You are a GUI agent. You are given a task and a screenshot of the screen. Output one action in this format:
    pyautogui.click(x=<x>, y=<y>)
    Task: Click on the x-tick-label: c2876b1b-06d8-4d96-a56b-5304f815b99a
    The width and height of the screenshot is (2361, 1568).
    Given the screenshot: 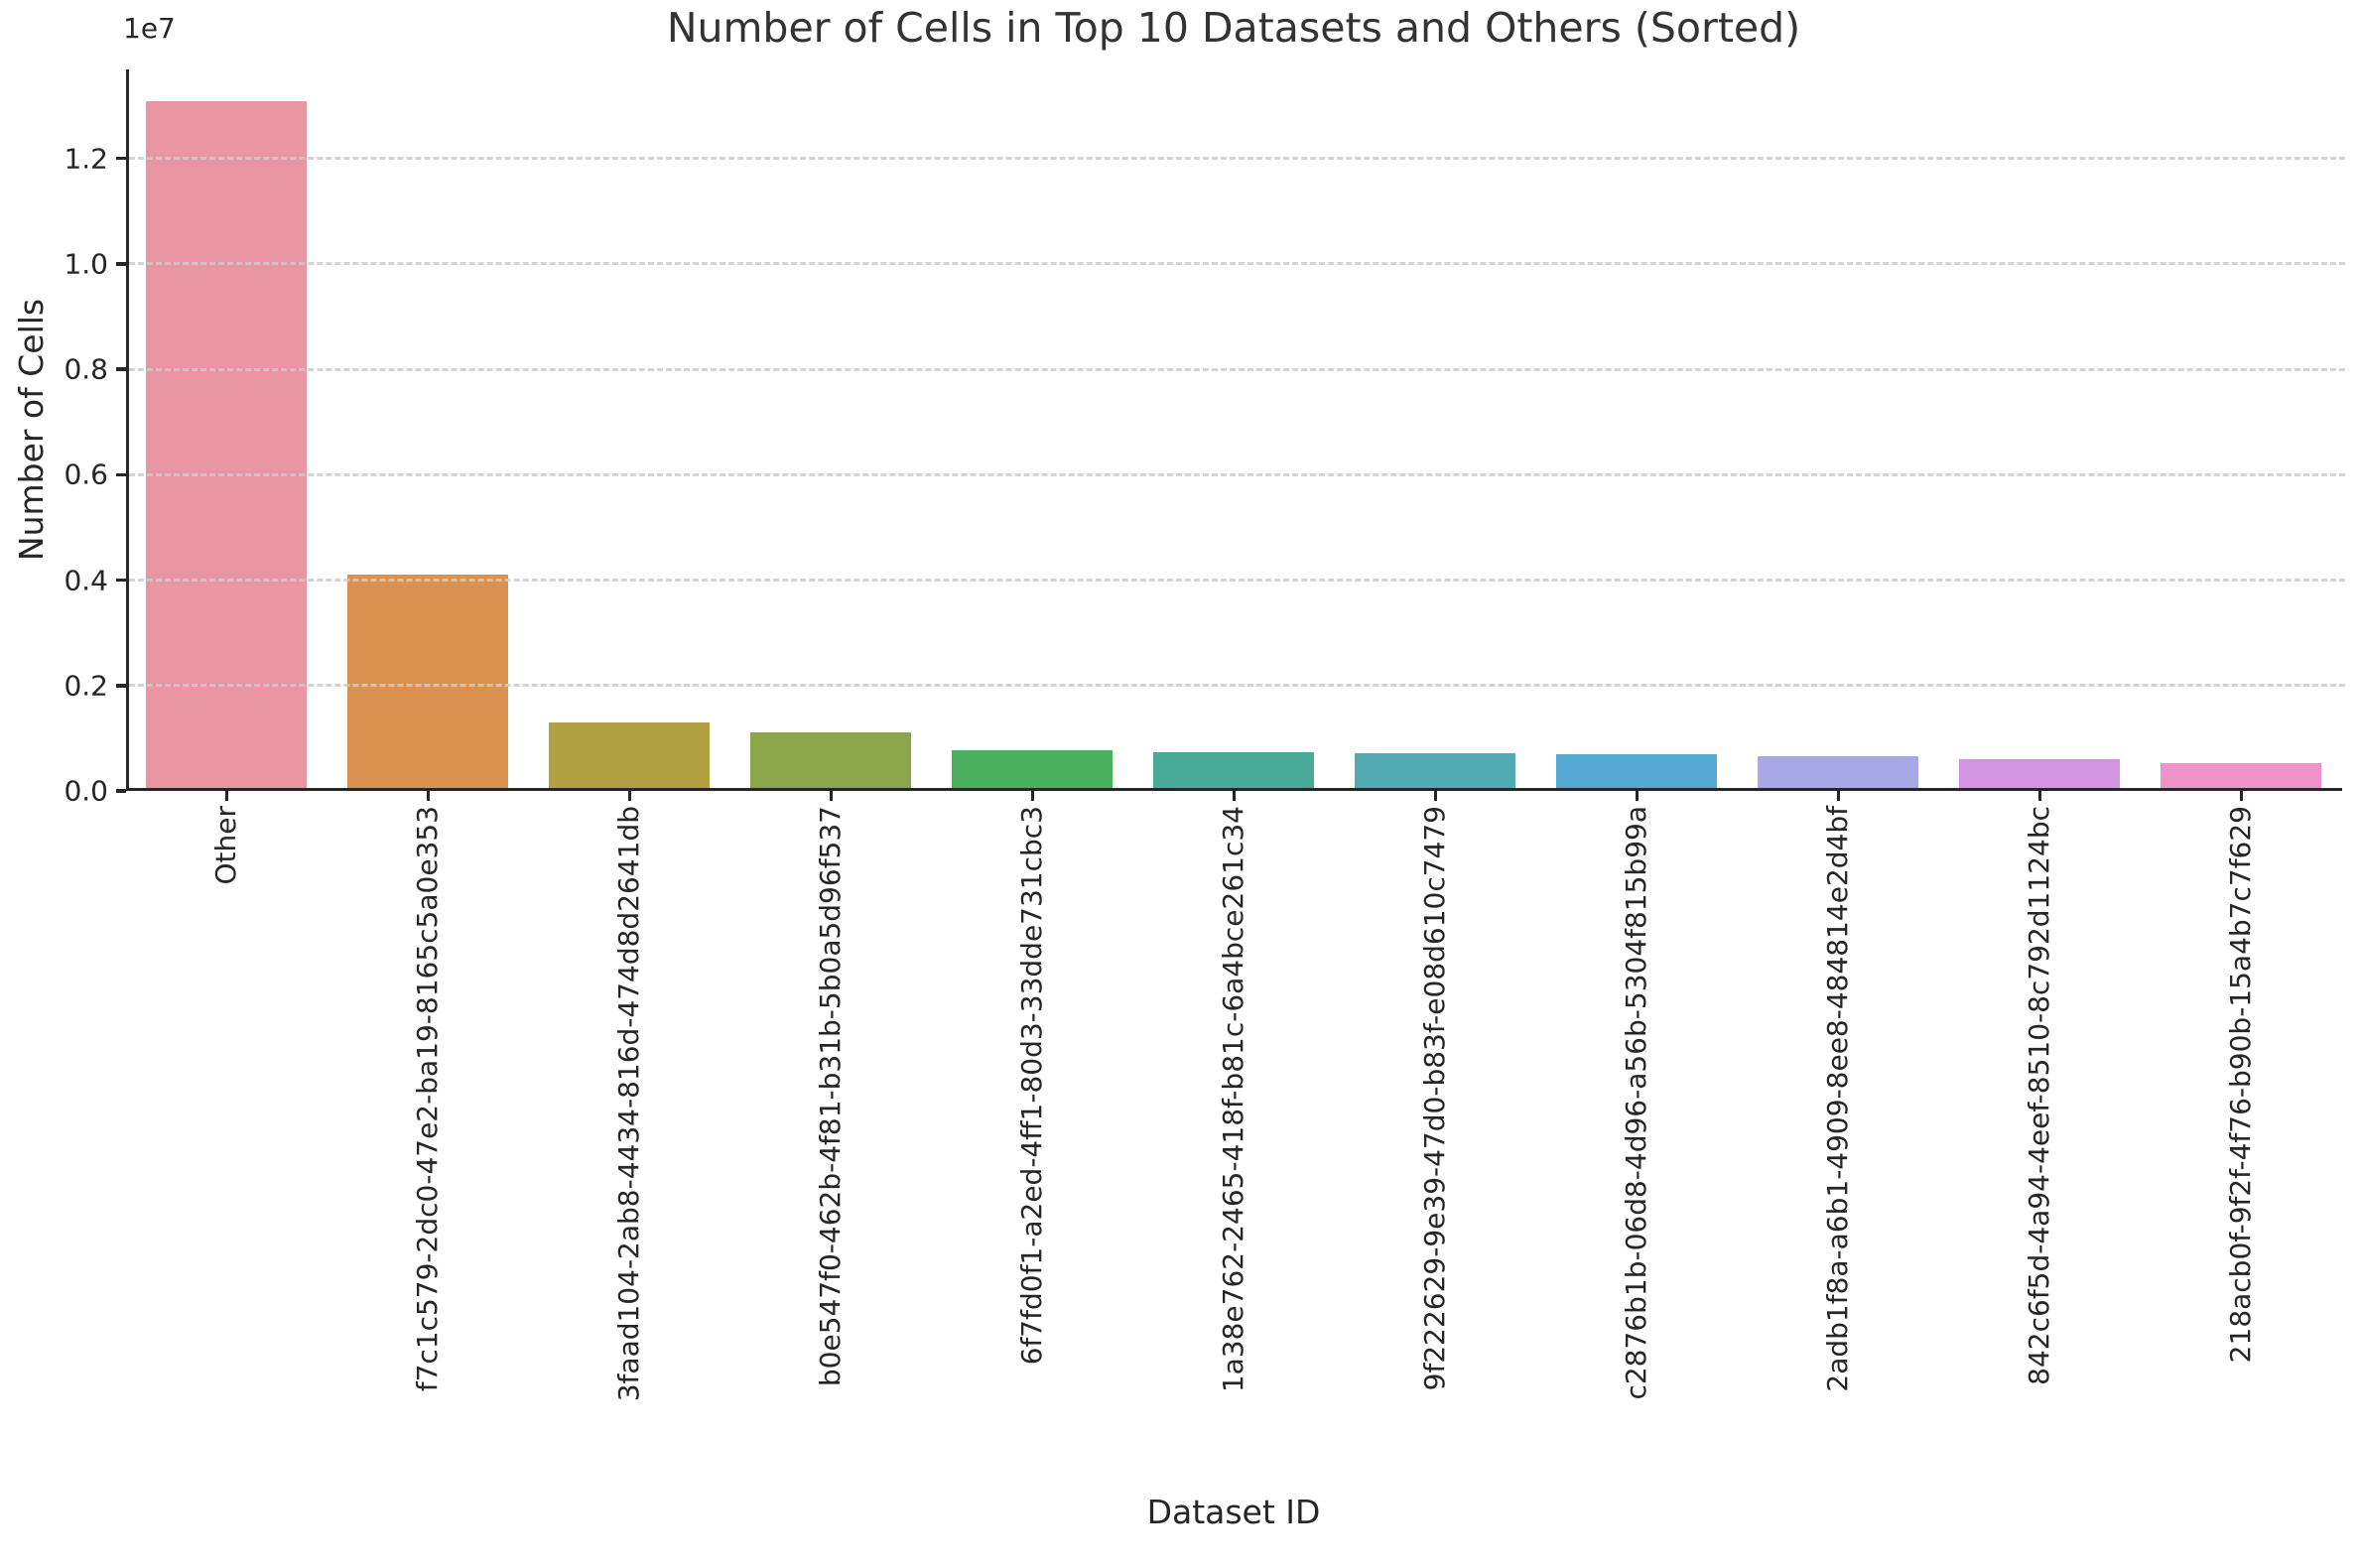 What is the action you would take?
    pyautogui.click(x=1635, y=1103)
    